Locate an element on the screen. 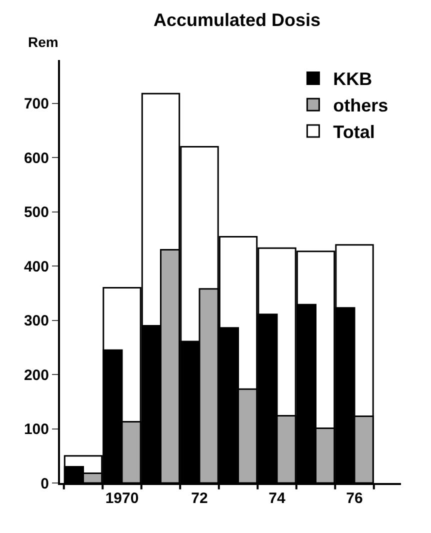 This screenshot has width=431, height=533. y-tick-label: 300 is located at coordinates (36, 321).